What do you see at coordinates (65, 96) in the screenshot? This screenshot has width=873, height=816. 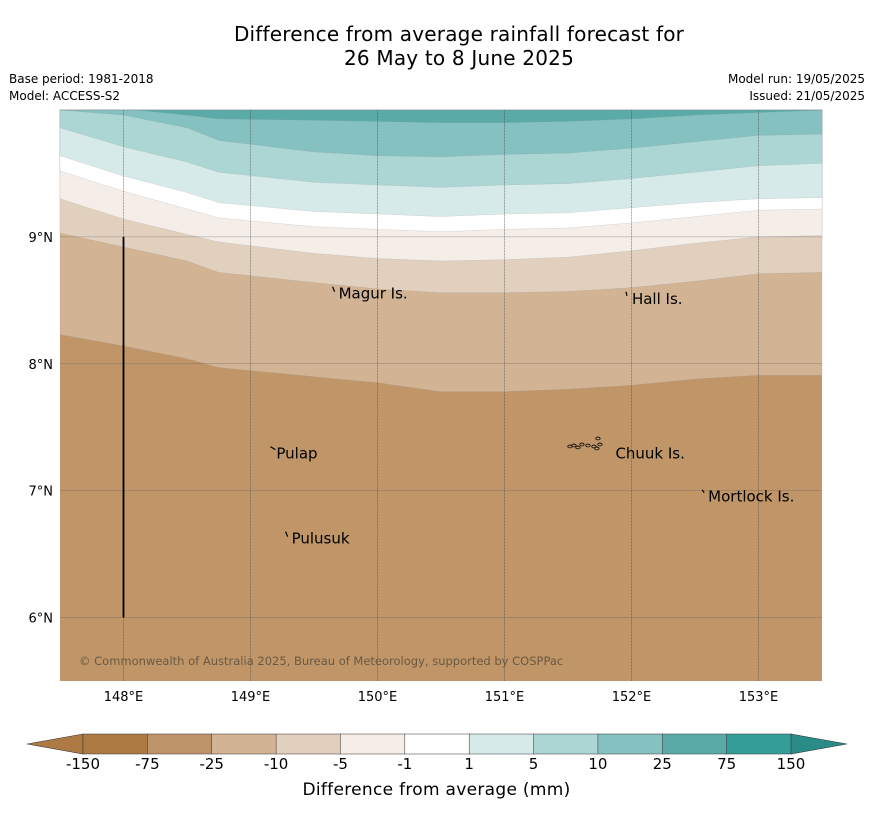 I see `model-name: Model: ACCESS-S2` at bounding box center [65, 96].